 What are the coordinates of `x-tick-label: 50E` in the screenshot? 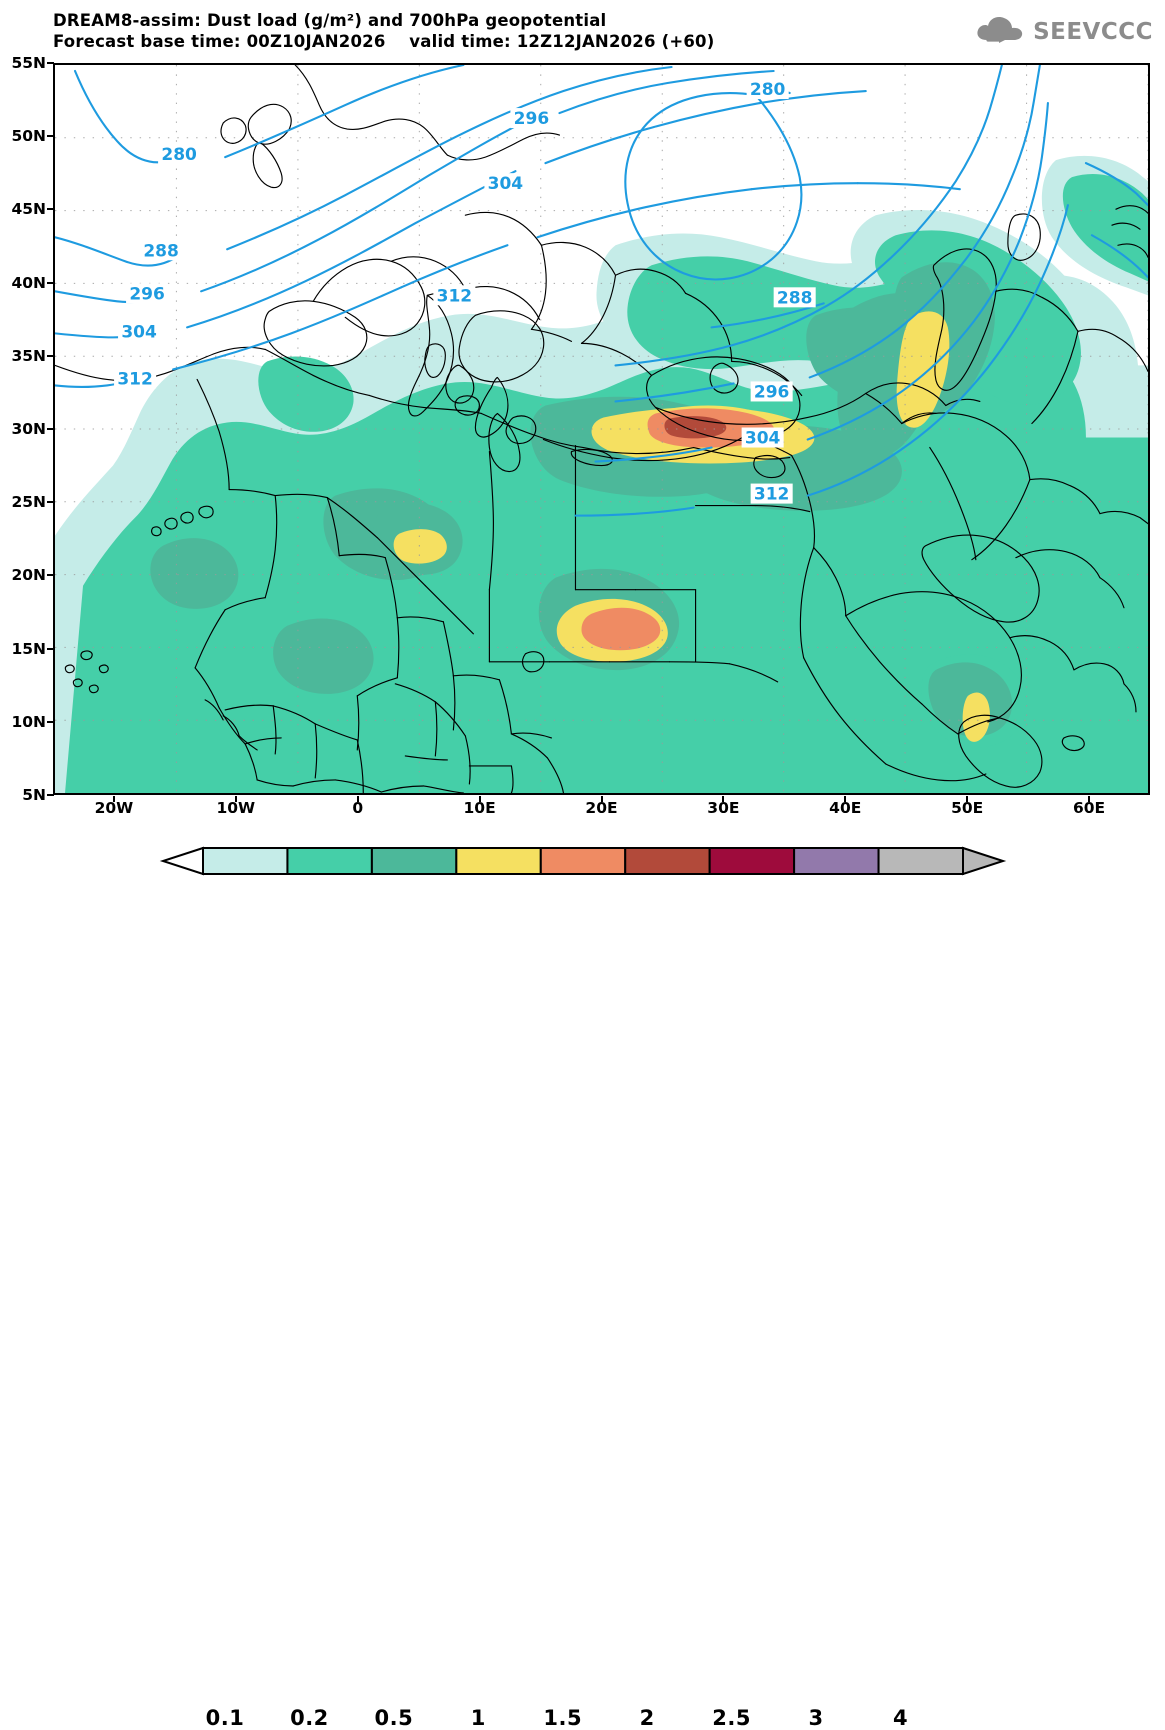 It's located at (967, 808).